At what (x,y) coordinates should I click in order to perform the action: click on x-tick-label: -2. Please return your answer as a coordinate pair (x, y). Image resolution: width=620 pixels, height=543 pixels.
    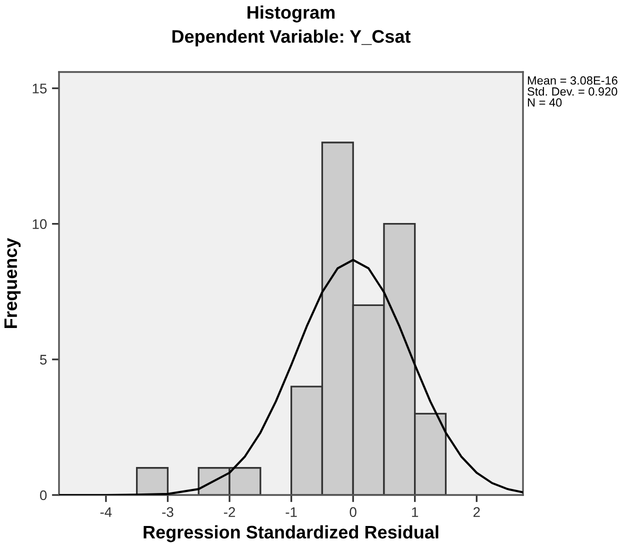
    Looking at the image, I should click on (230, 512).